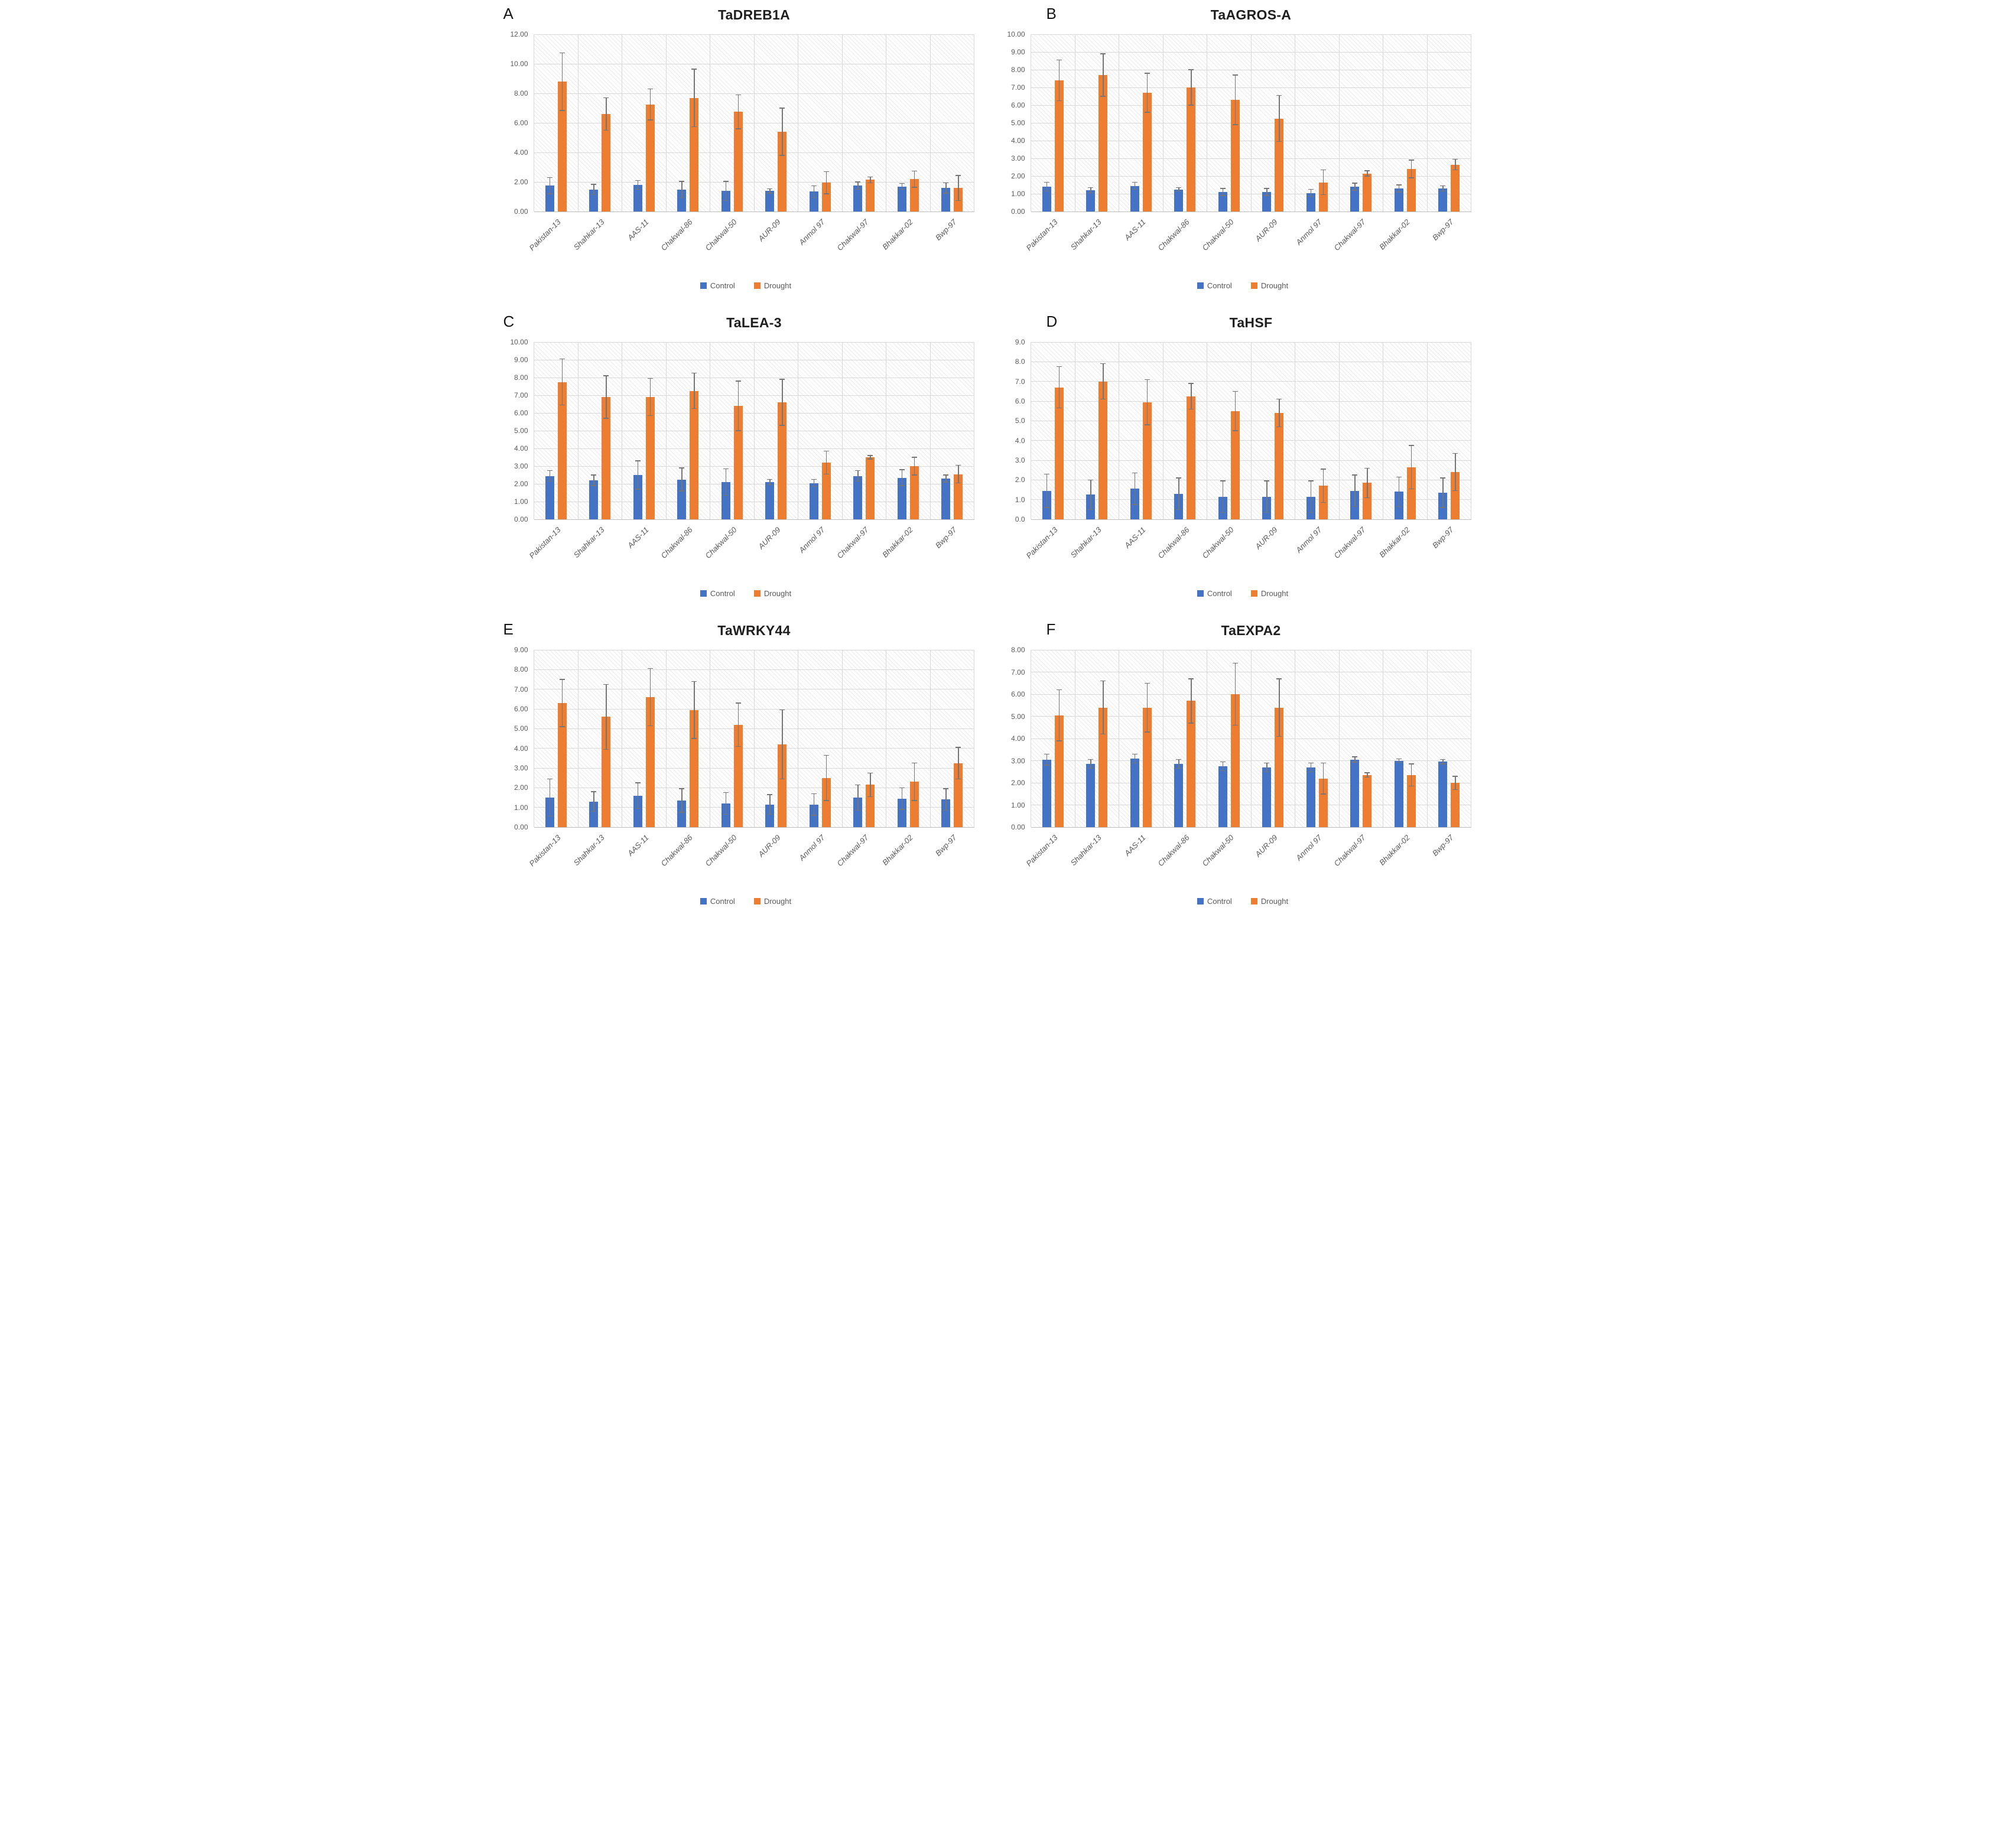 This screenshot has width=1989, height=1848. Describe the element at coordinates (521, 519) in the screenshot. I see `y-axis-tick-label: 0.00` at that location.